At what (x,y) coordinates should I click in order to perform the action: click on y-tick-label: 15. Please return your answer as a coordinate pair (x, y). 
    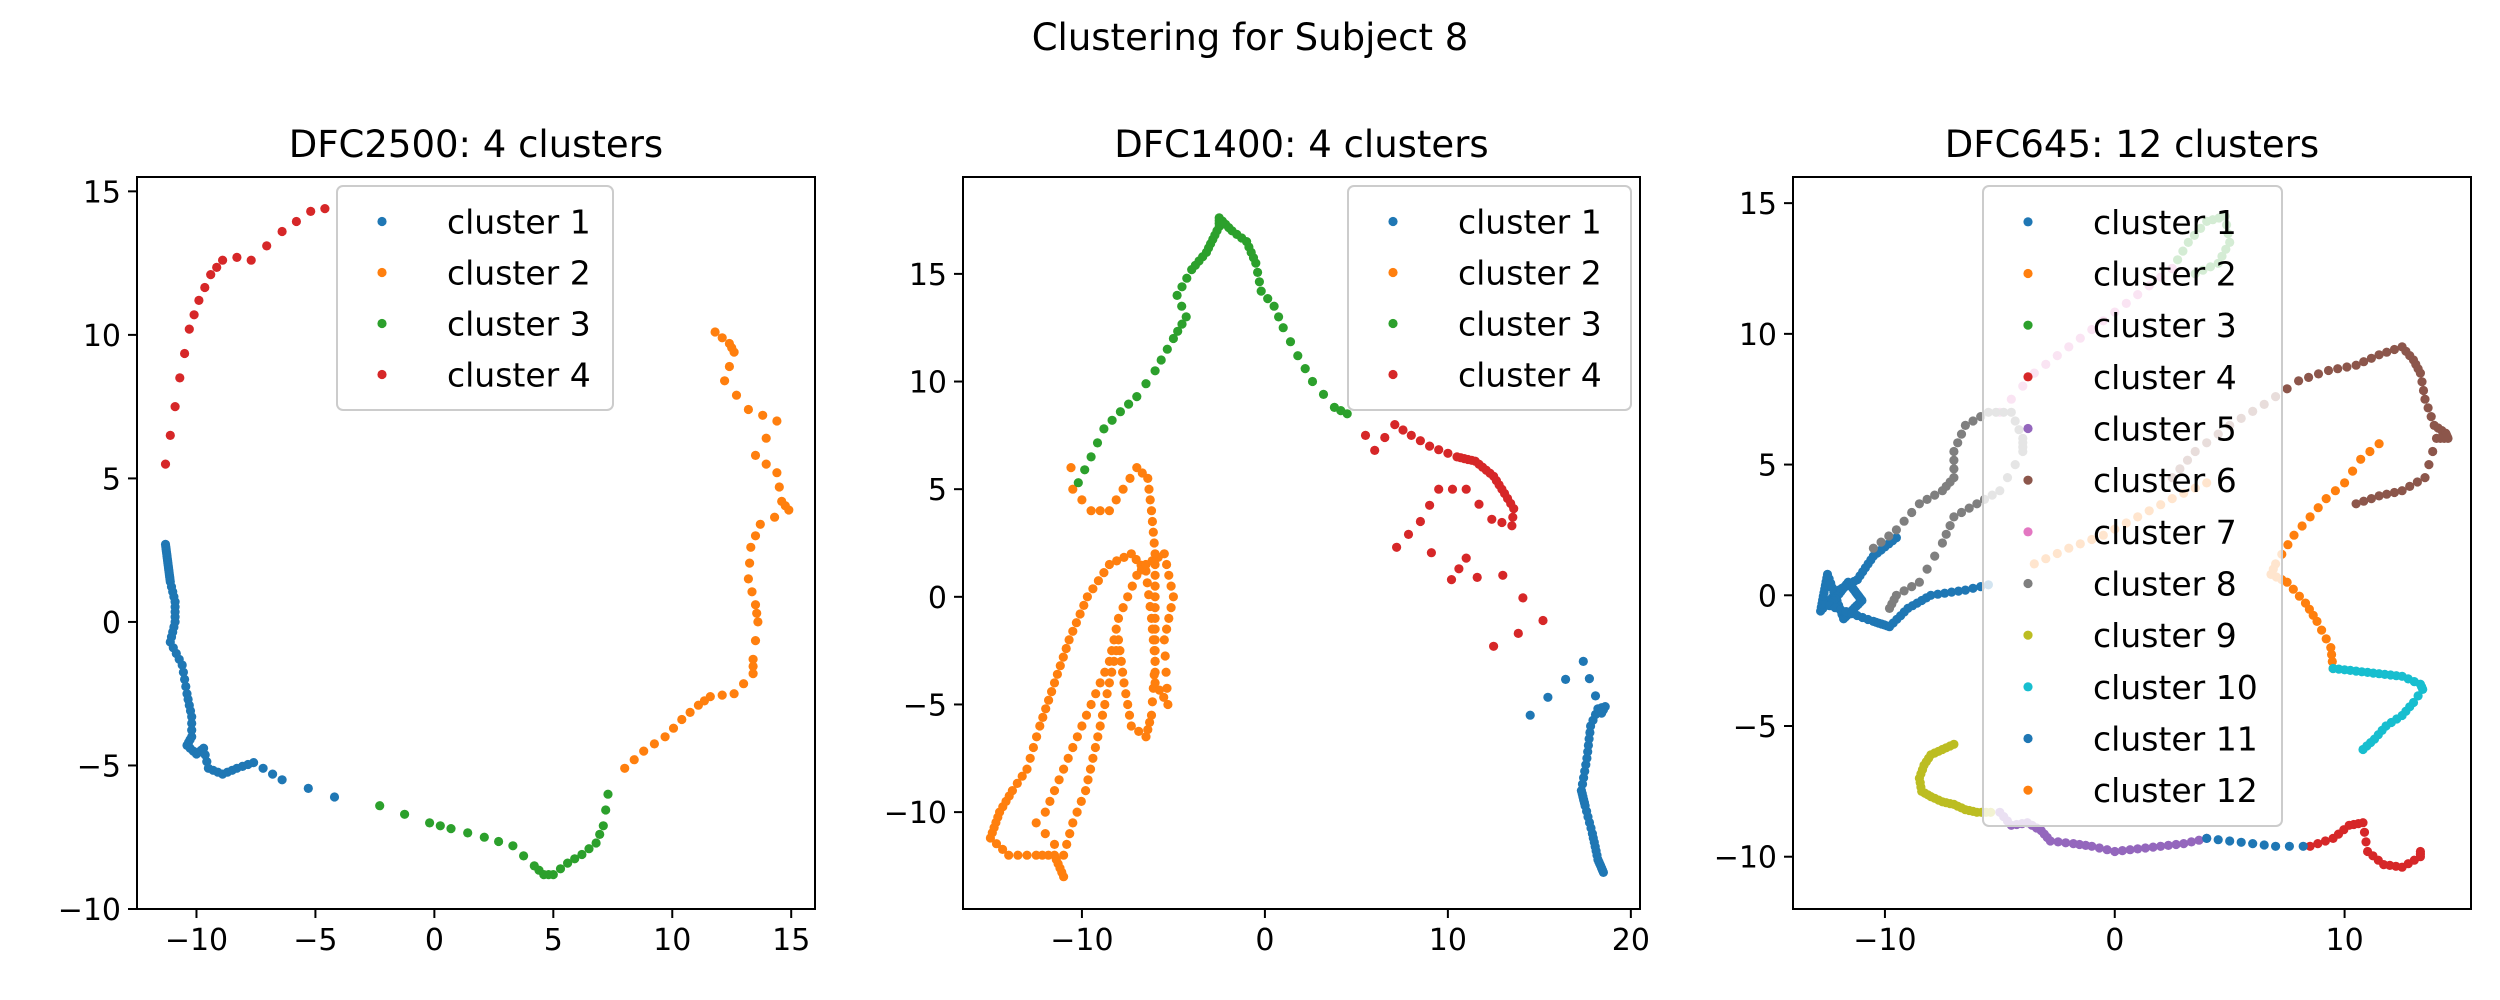
    Looking at the image, I should click on (102, 192).